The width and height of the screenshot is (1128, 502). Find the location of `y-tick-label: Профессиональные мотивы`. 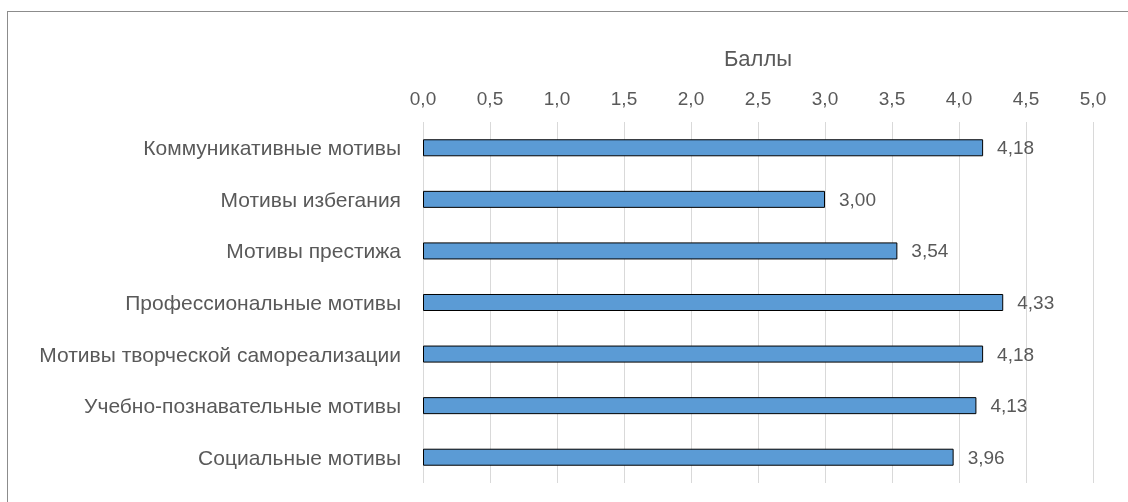

y-tick-label: Профессиональные мотивы is located at coordinates (263, 302).